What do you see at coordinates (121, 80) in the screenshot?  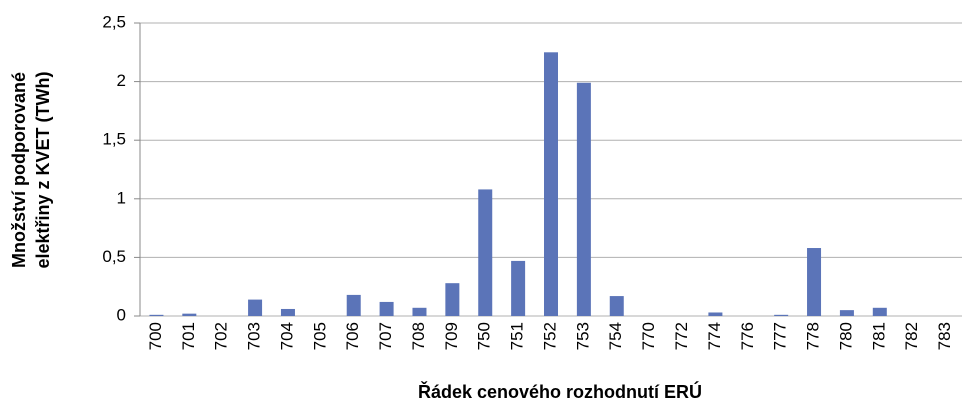 I see `y-tick-label: 2` at bounding box center [121, 80].